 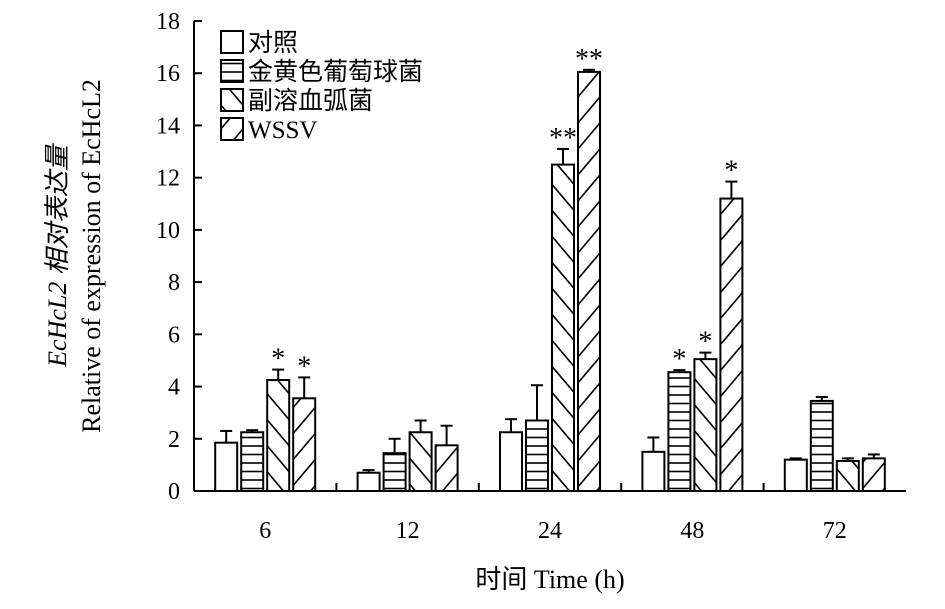 I want to click on x-tick-label: 72, so click(x=835, y=531).